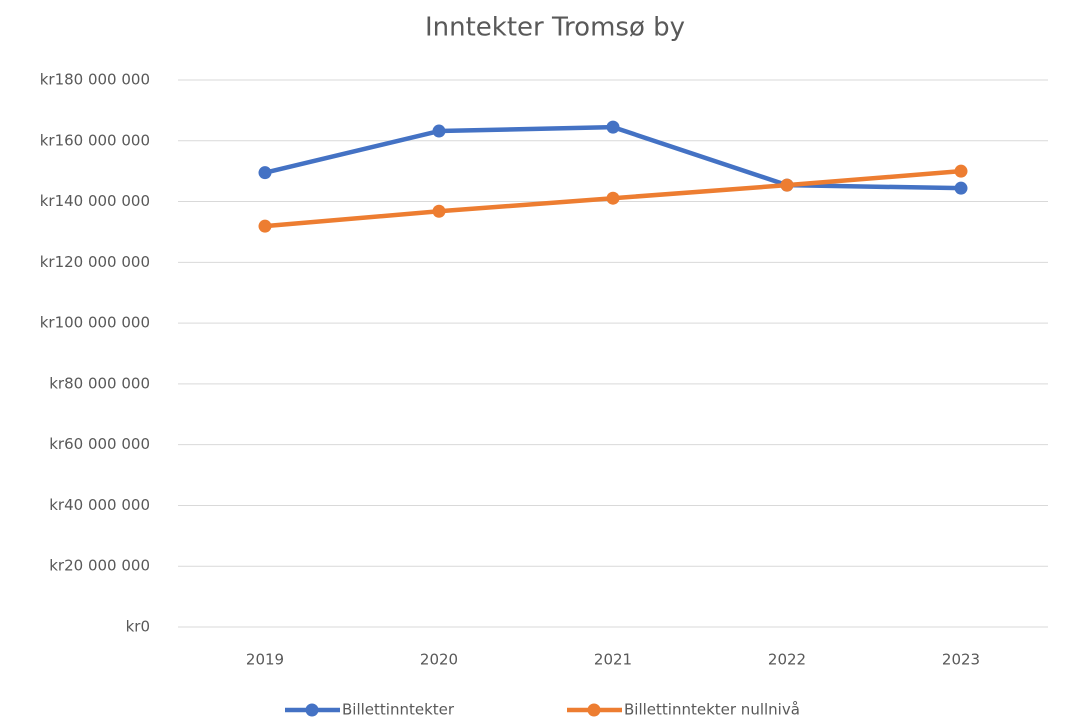 This screenshot has width=1074, height=721. Describe the element at coordinates (99, 566) in the screenshot. I see `y-tick-label: kr20 000 000` at that location.